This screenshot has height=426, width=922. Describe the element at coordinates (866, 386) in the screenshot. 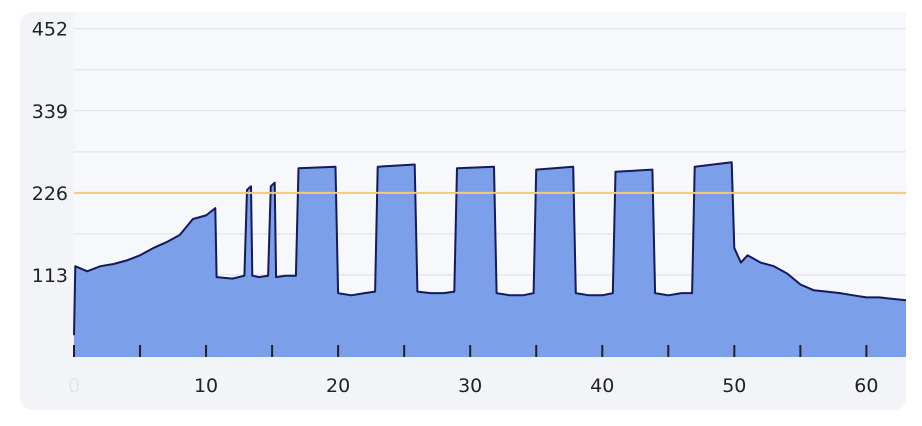

I see `x-tick-label: 60` at that location.